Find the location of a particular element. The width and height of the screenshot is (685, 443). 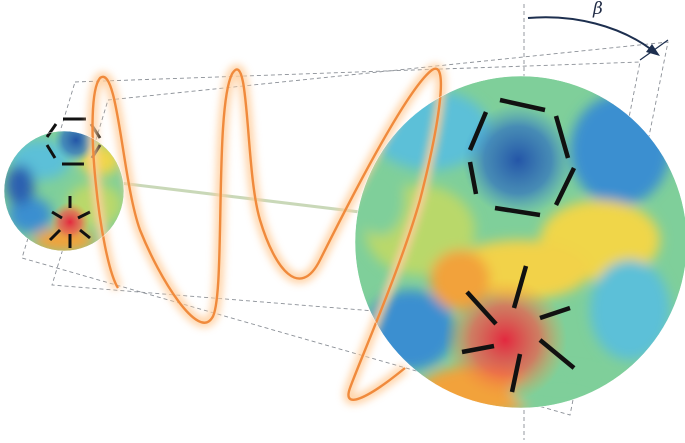

small-disk-outline is located at coordinates (64, 191).